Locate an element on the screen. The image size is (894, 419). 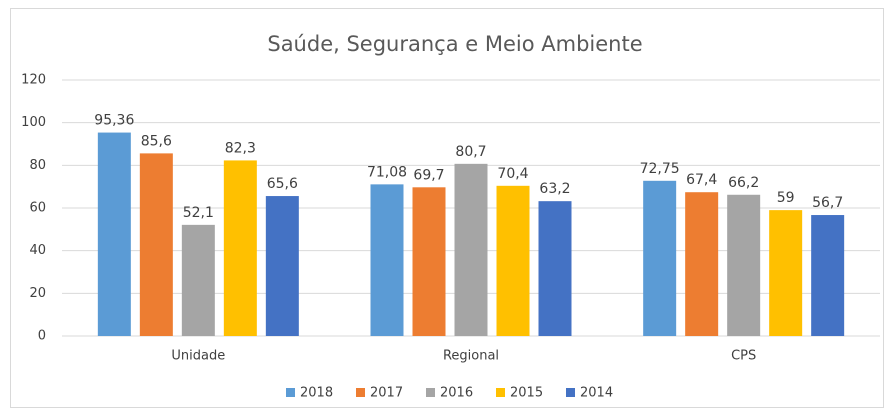
y-tick-label: 20 is located at coordinates (37, 293).